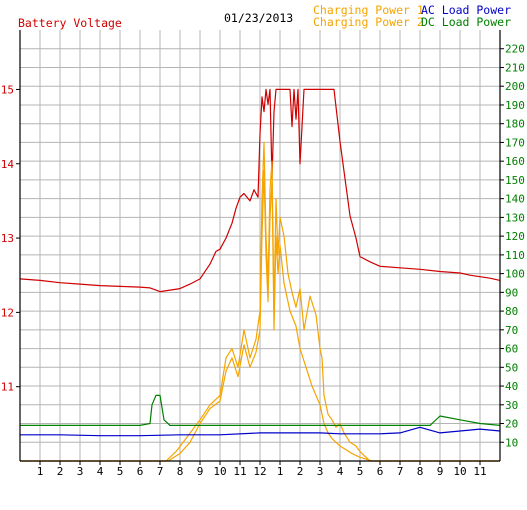 The width and height of the screenshot is (527, 510). Describe the element at coordinates (515, 49) in the screenshot. I see `right-tick-label: 220` at that location.